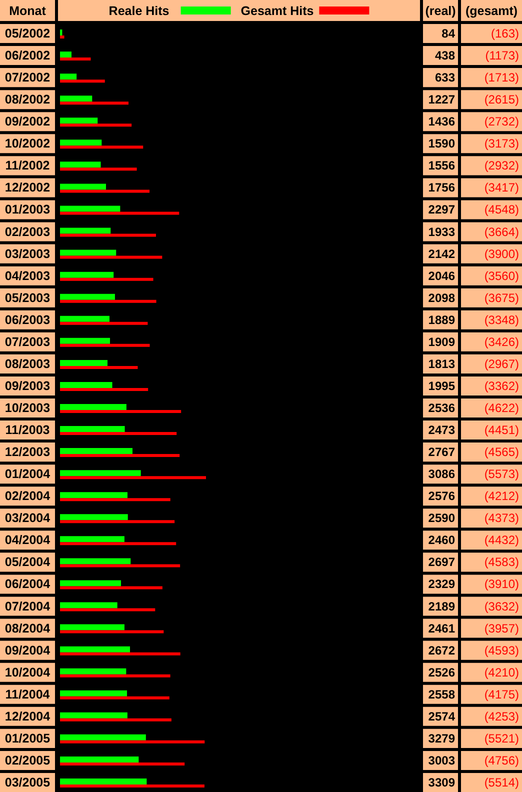 This screenshot has height=792, width=522. I want to click on y-tick-label: 08/2003, so click(27, 363).